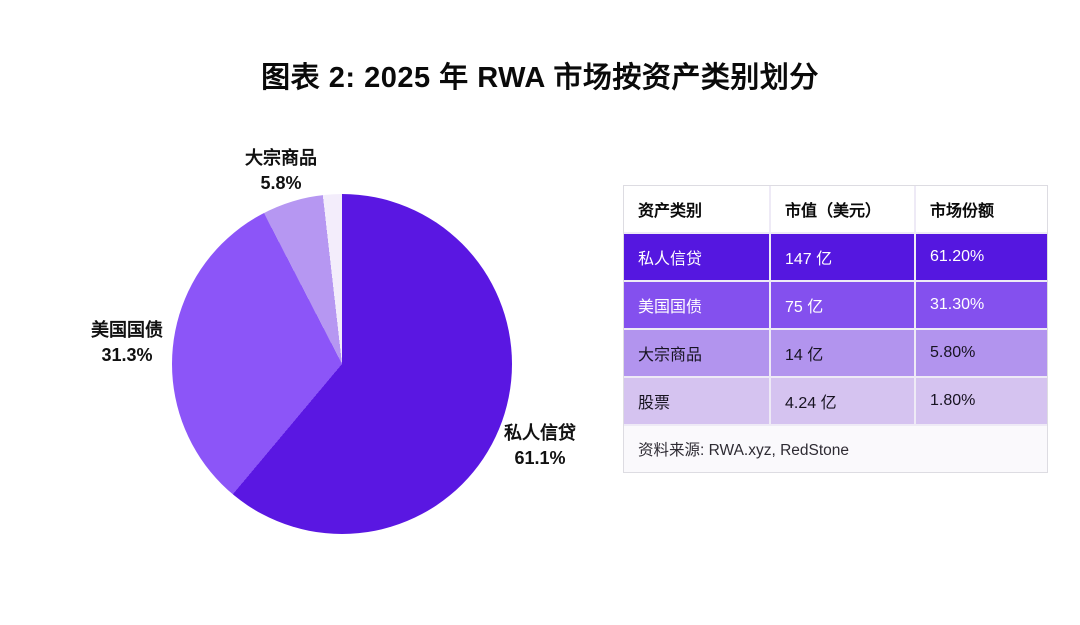 Image resolution: width=1080 pixels, height=625 pixels. Describe the element at coordinates (841, 257) in the screenshot. I see `cell-value: 147 亿` at that location.